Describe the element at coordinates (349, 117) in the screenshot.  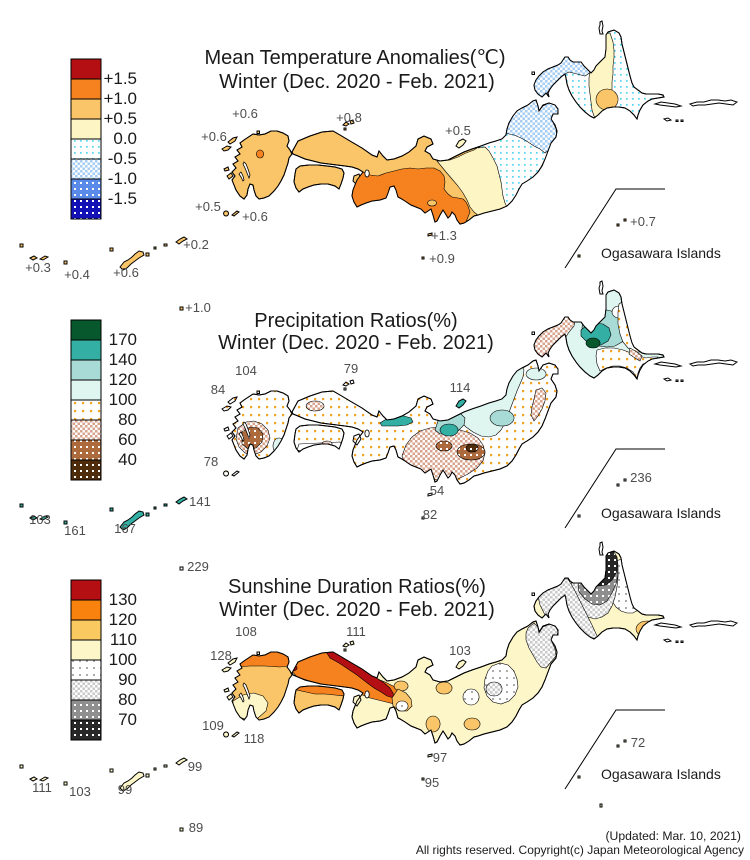
I see `svg-text: +0.8` at that location.